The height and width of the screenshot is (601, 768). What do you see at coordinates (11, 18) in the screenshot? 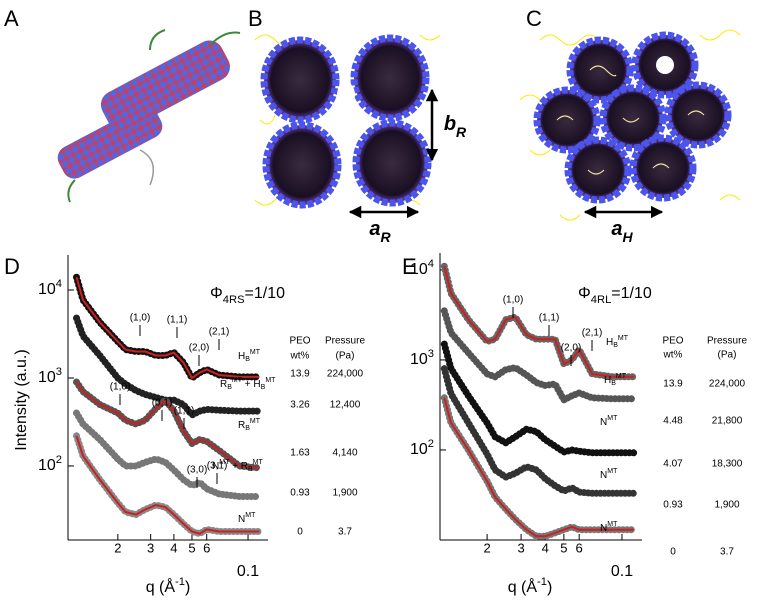
I see `panel-label: A` at bounding box center [11, 18].